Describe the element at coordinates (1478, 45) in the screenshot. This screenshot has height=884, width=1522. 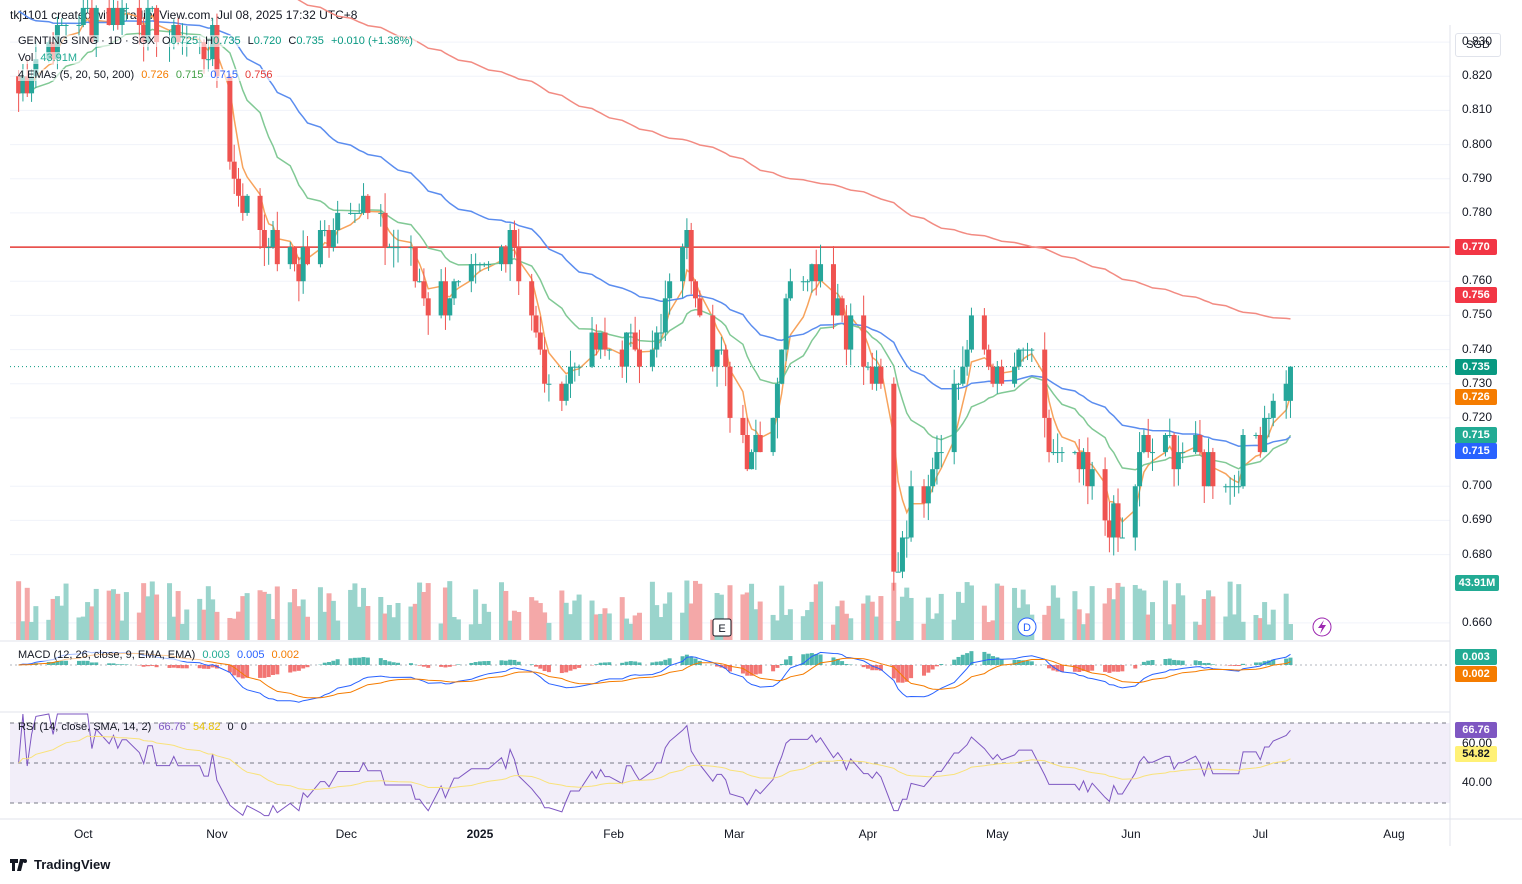
I see `currency-selector: SGD` at that location.